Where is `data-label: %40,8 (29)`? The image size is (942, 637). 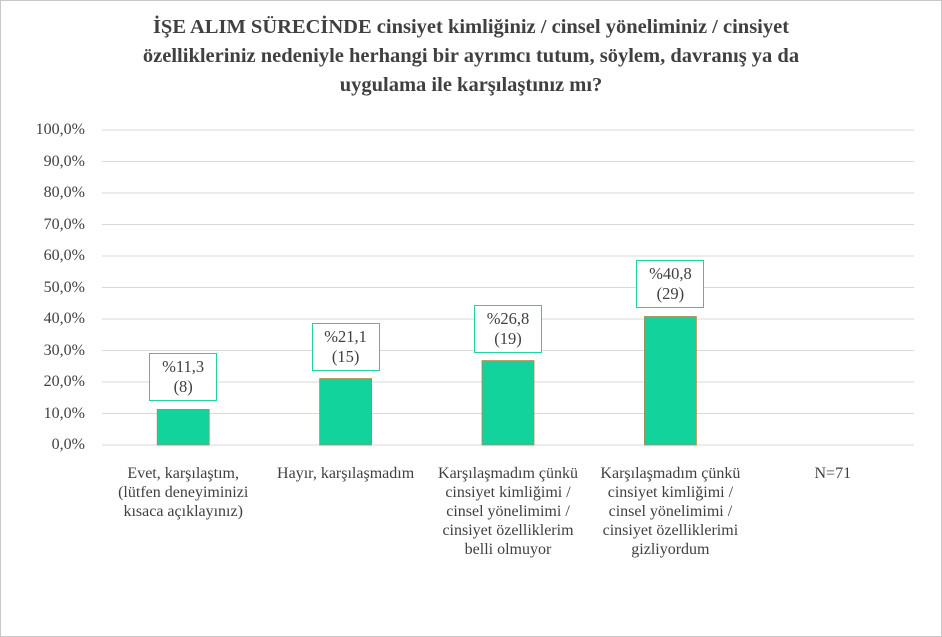
data-label: %40,8 (29) is located at coordinates (670, 284).